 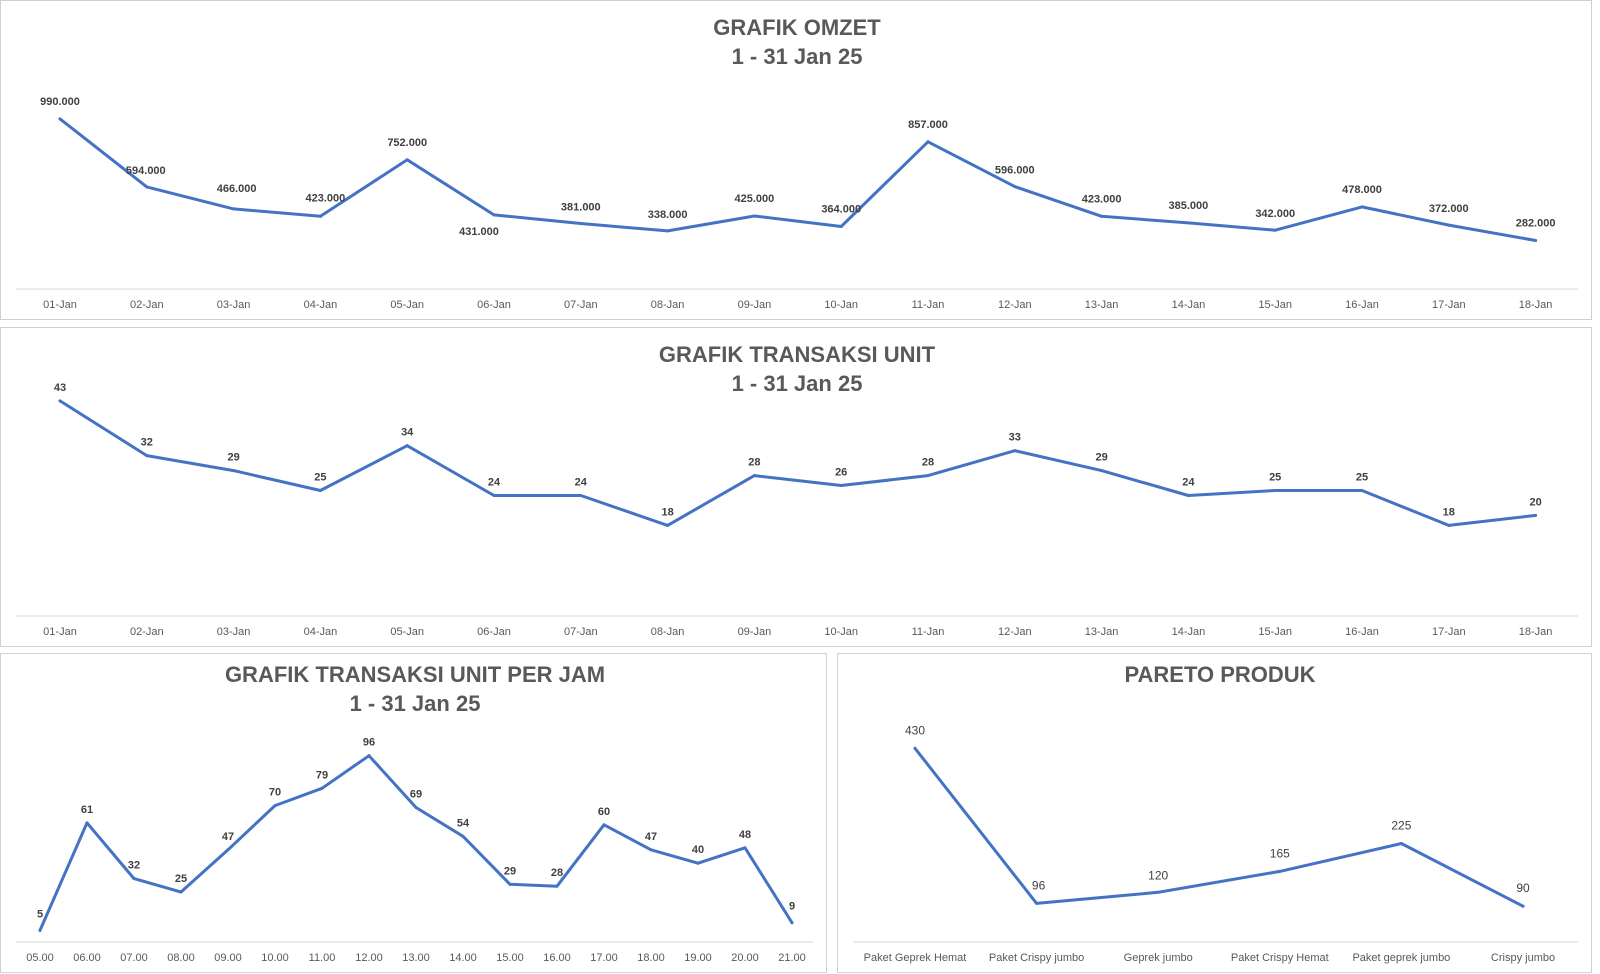 What do you see at coordinates (792, 958) in the screenshot?
I see `transaksi-per-jam-tick-label: 21.00` at bounding box center [792, 958].